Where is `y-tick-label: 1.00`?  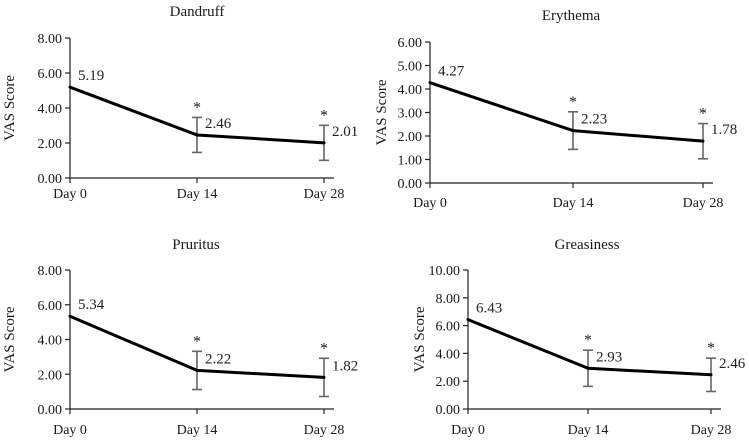
y-tick-label: 1.00 is located at coordinates (410, 161).